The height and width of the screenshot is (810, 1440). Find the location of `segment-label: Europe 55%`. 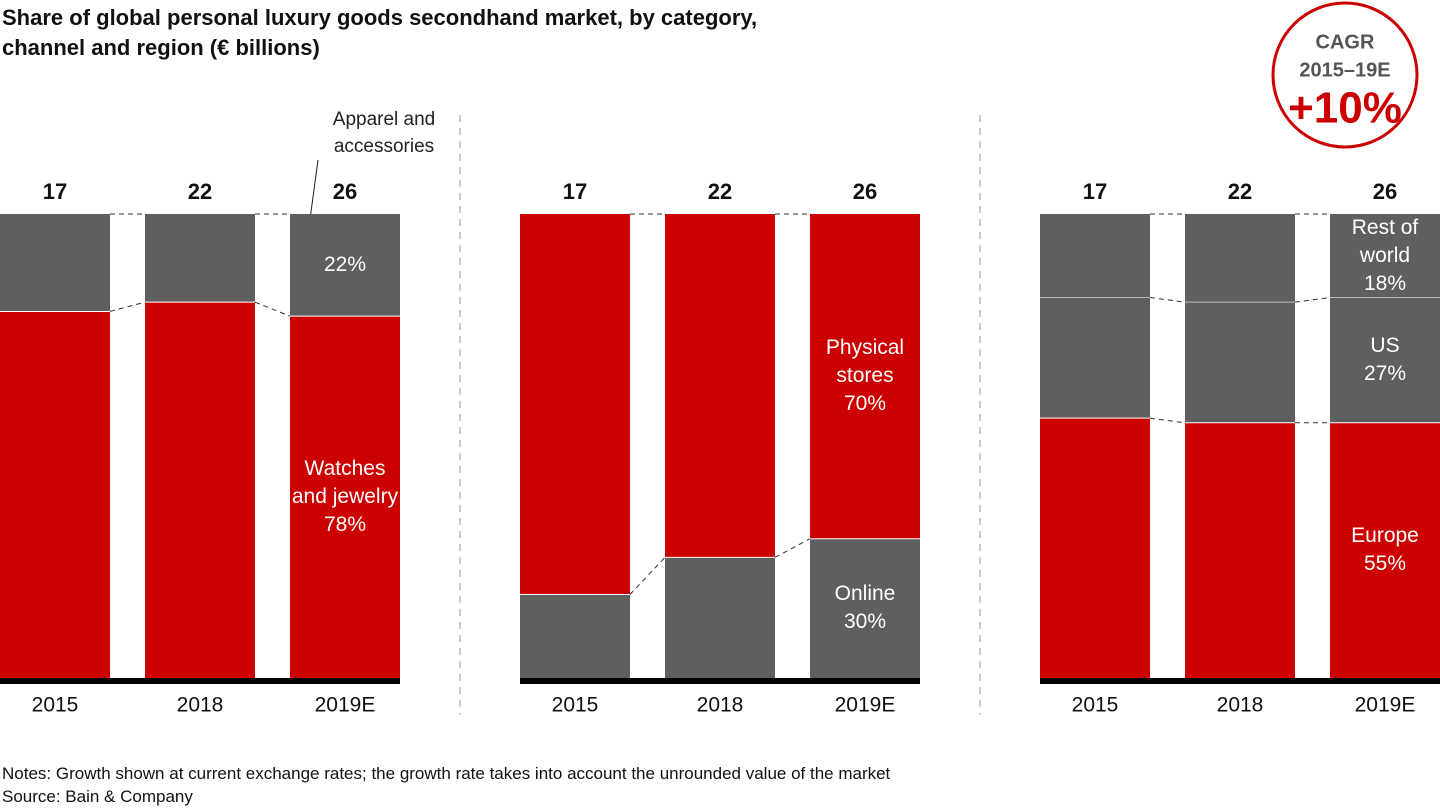

segment-label: Europe 55% is located at coordinates (1385, 550).